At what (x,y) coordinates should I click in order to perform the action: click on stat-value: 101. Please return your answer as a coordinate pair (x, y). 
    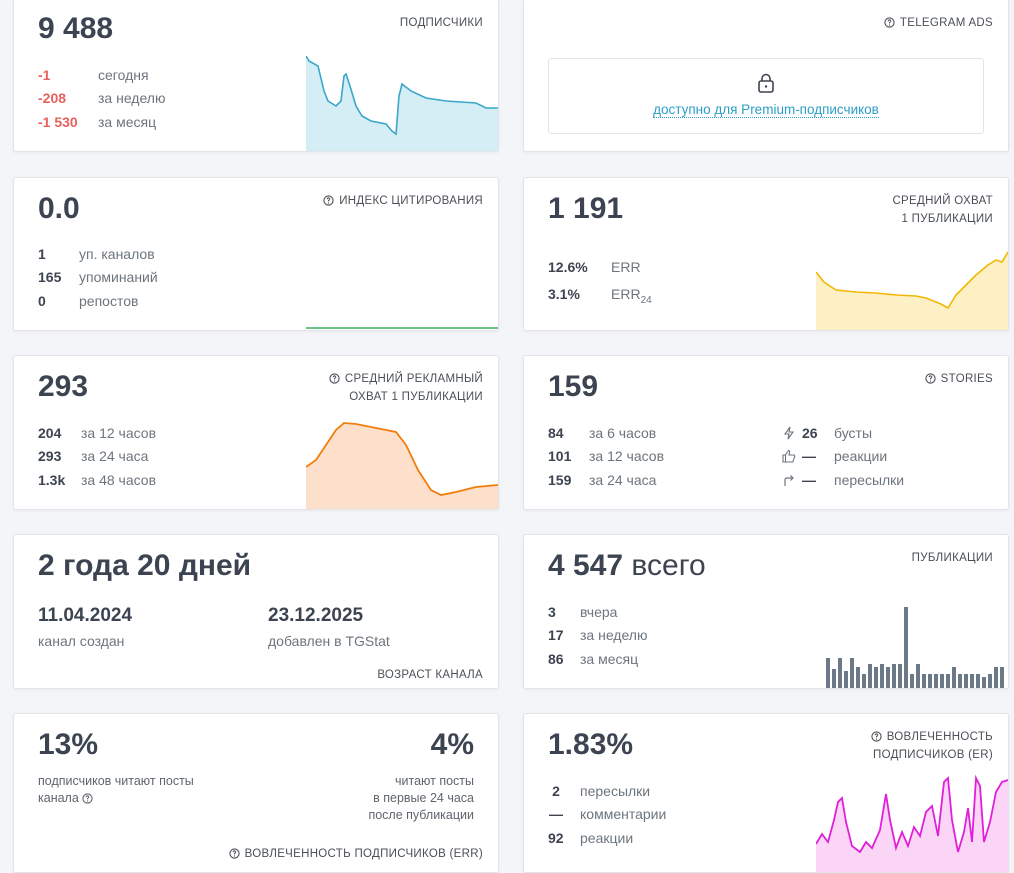
    Looking at the image, I should click on (560, 456).